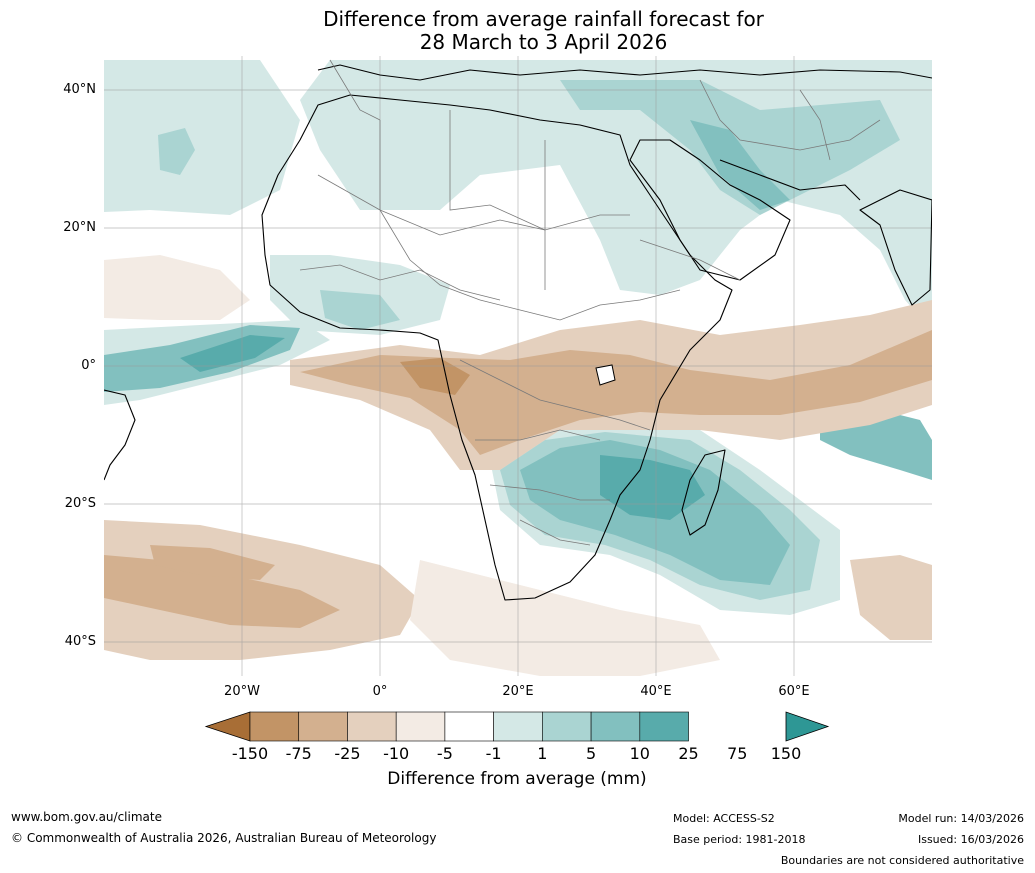  I want to click on lat-label-20s: 20°S, so click(80, 503).